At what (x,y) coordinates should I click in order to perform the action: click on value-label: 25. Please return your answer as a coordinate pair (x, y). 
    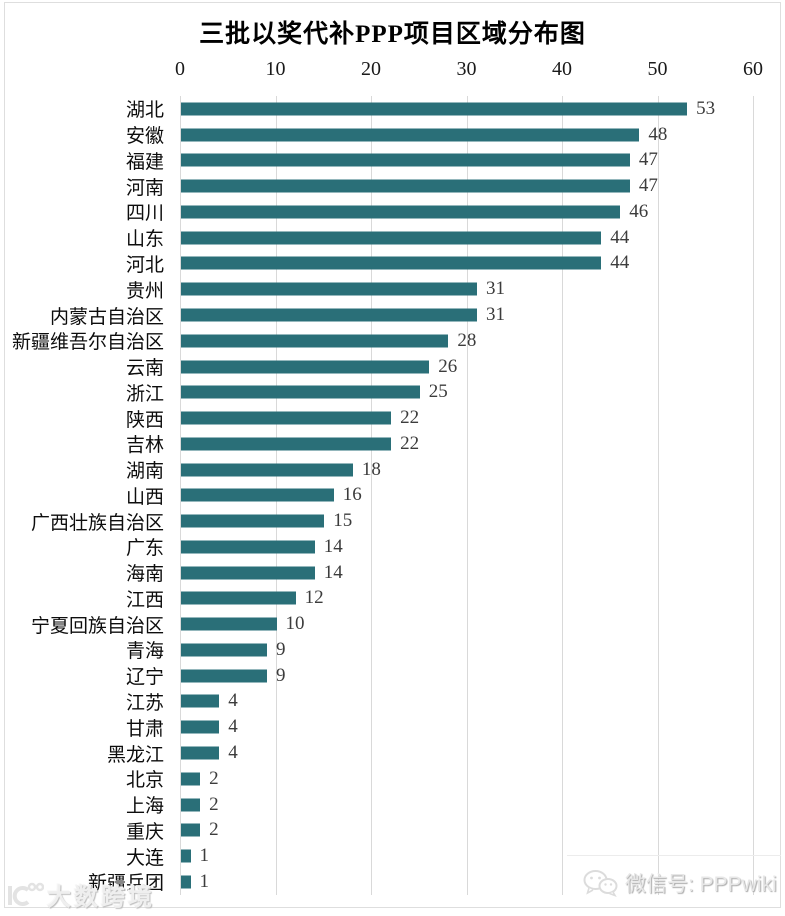
    Looking at the image, I should click on (438, 392).